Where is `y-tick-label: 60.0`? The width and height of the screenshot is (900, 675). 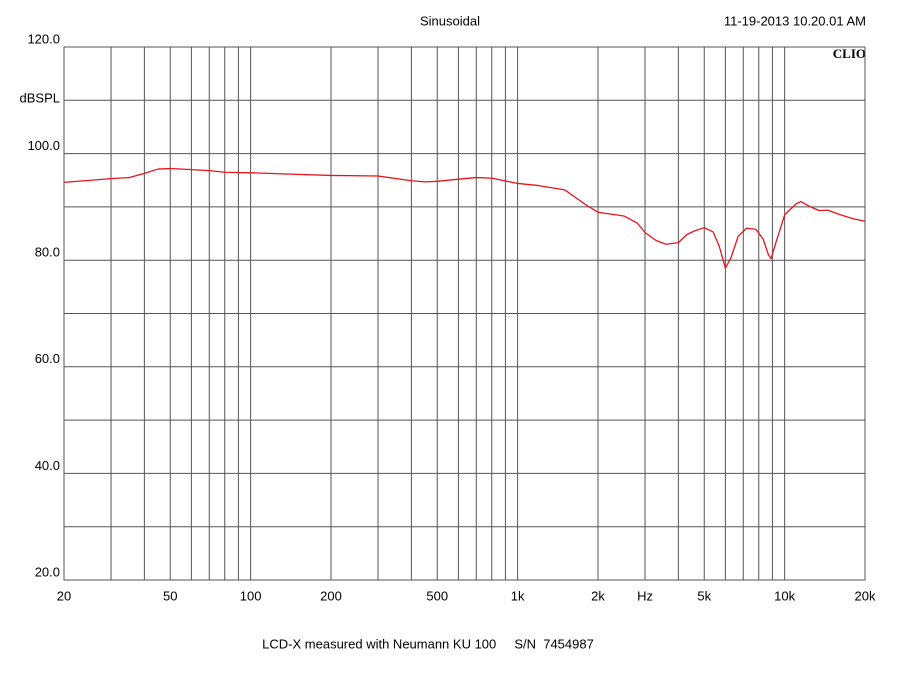 y-tick-label: 60.0 is located at coordinates (47, 358).